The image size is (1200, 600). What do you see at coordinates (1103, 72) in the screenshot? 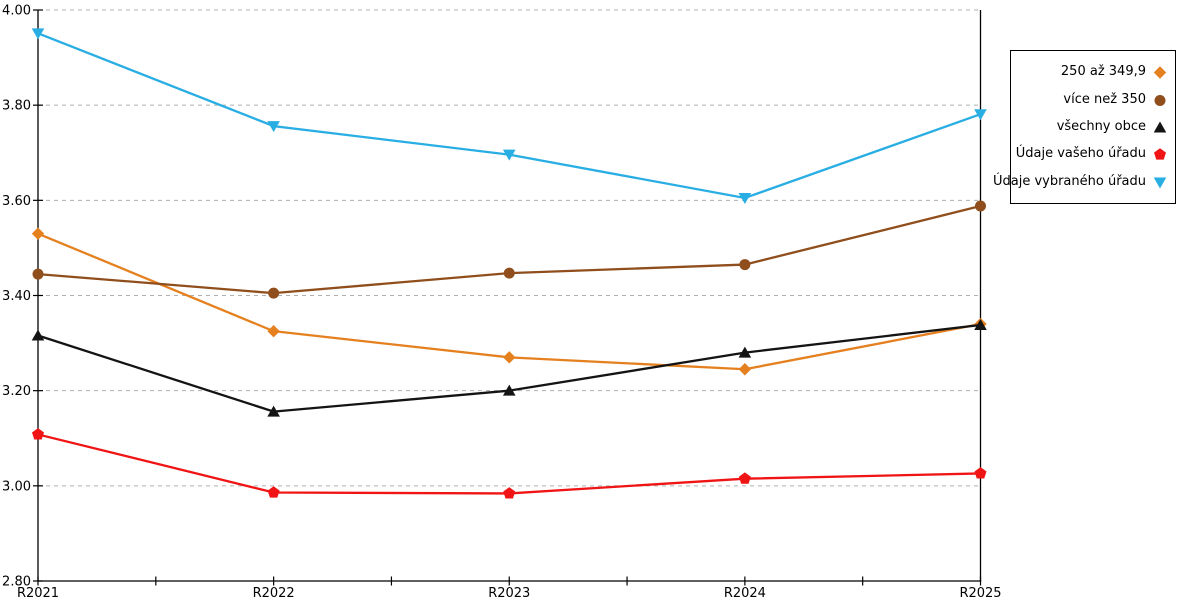
I see `legend-label: 250 až 349,9` at bounding box center [1103, 72].